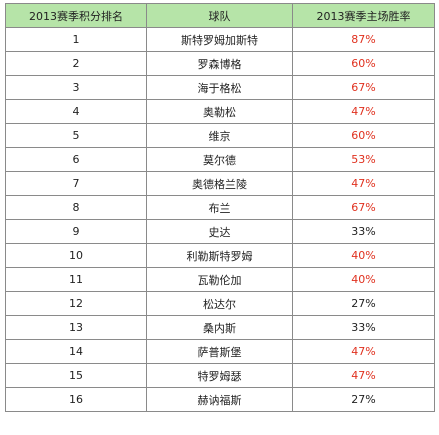 The width and height of the screenshot is (439, 435). I want to click on table-row: 2 罗森博格 60%, so click(220, 63).